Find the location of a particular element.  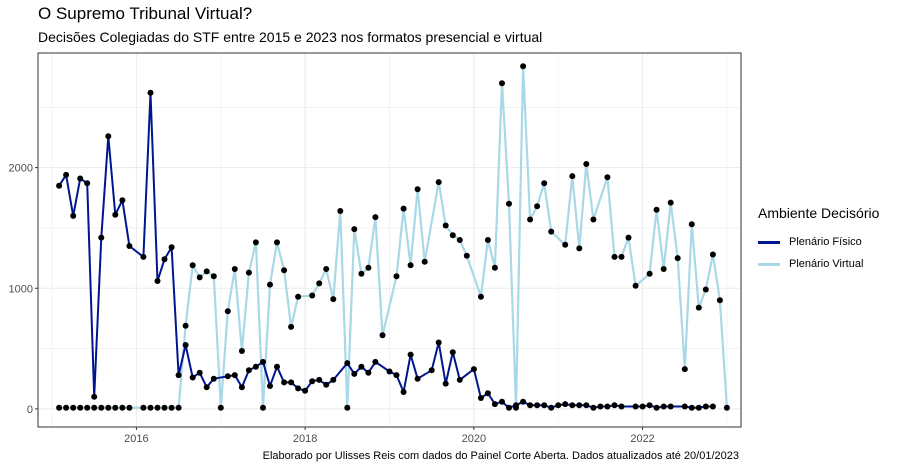

x-tick-label: 2016 is located at coordinates (136, 439).